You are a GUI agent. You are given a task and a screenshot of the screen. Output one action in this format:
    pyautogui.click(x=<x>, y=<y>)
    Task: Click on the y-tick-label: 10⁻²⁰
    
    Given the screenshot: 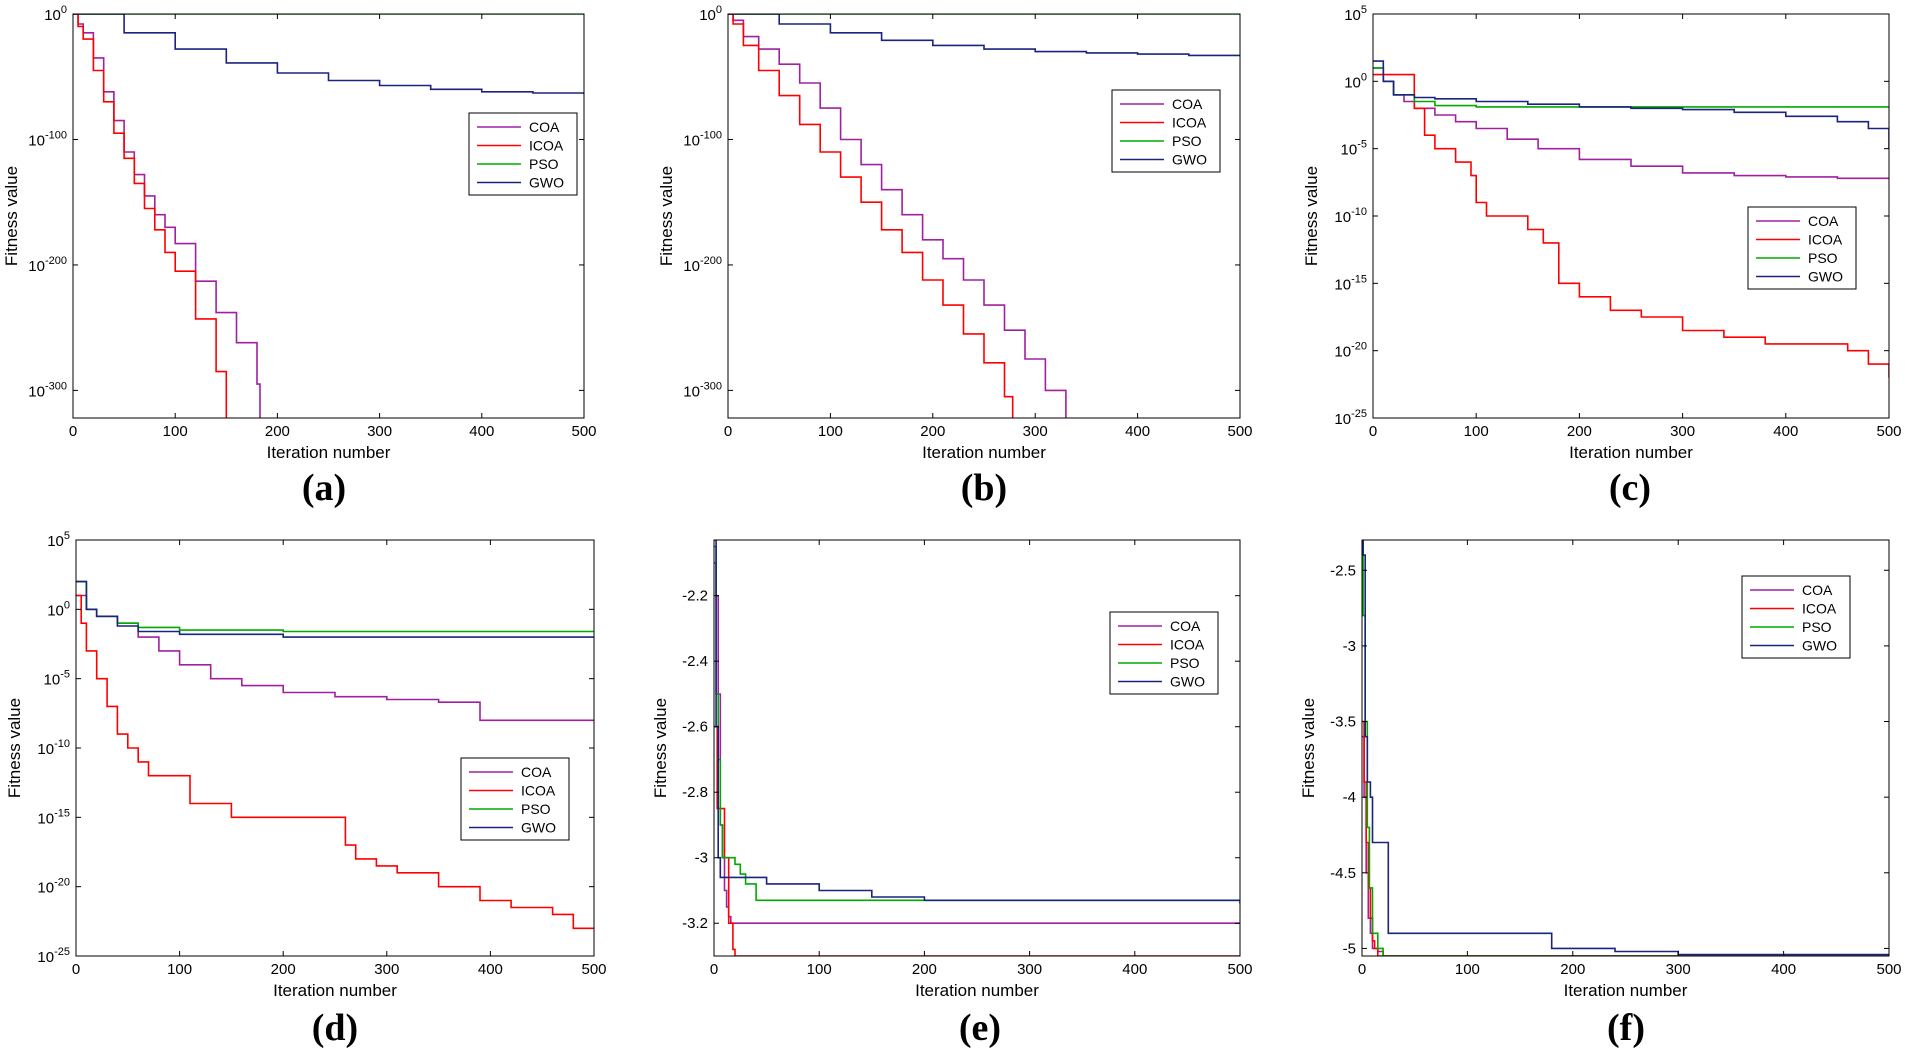 What is the action you would take?
    pyautogui.click(x=53, y=887)
    